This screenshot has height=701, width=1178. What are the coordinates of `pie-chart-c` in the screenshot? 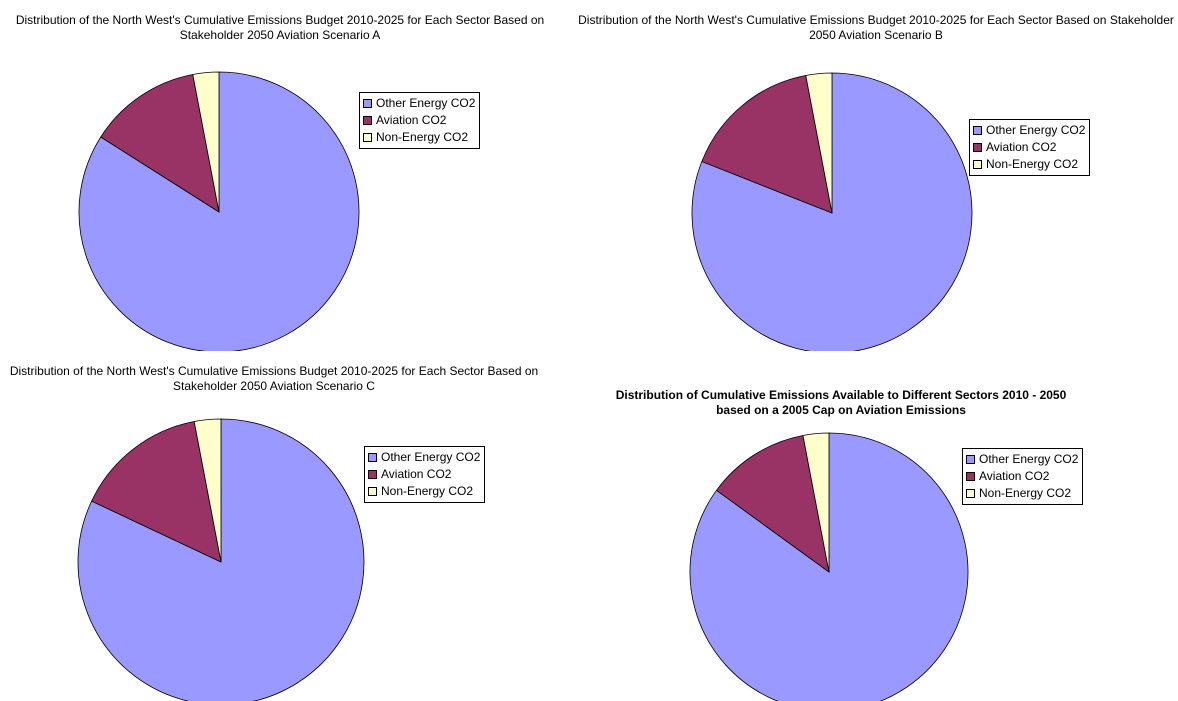 It's located at (221, 559).